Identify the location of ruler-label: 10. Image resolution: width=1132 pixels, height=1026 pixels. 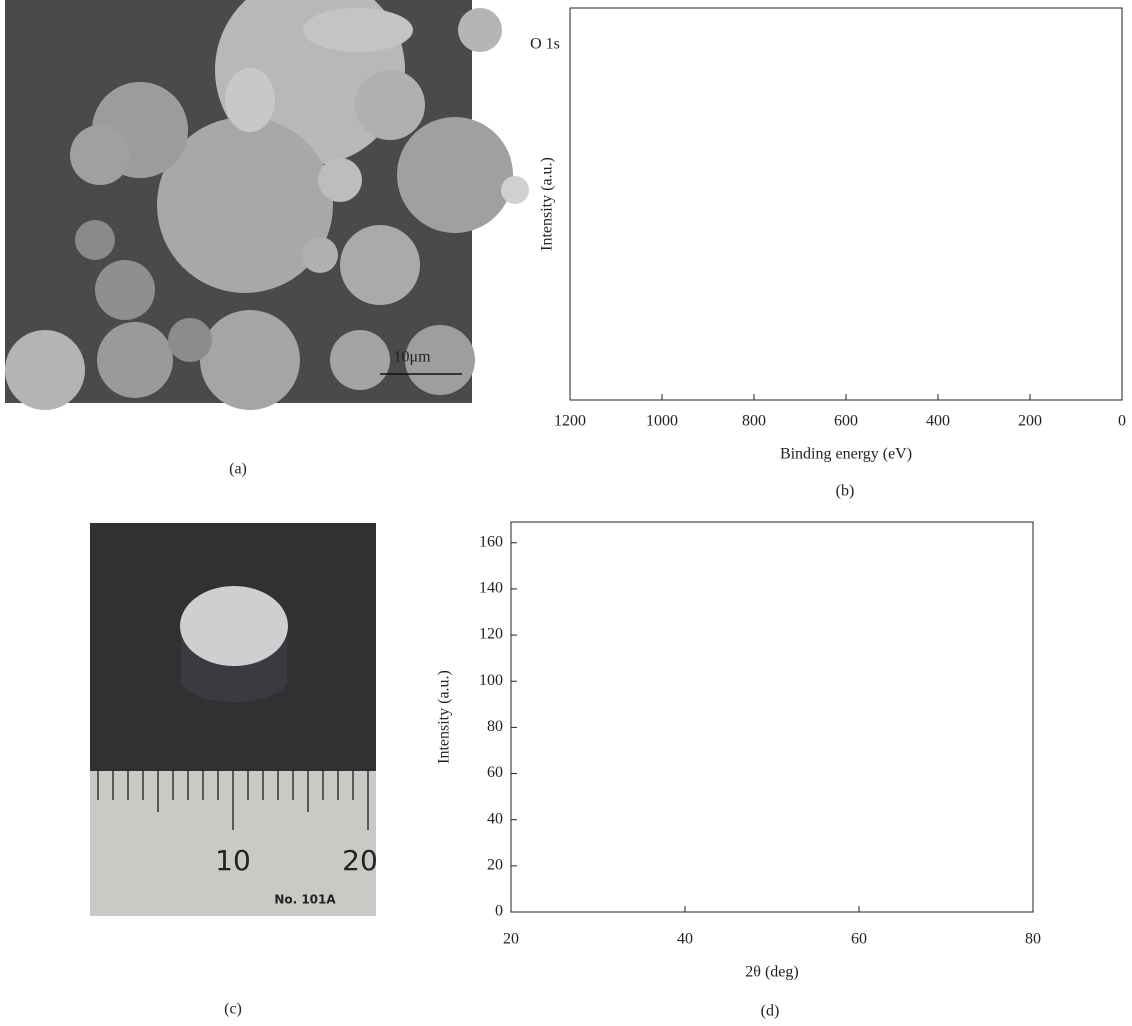
(233, 860).